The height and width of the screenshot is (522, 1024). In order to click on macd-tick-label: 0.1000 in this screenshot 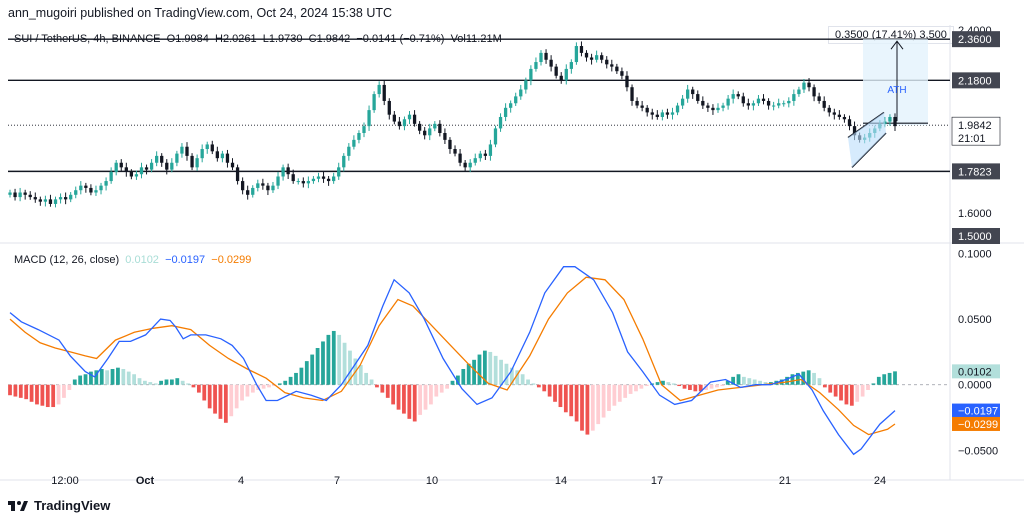, I will do `click(975, 255)`.